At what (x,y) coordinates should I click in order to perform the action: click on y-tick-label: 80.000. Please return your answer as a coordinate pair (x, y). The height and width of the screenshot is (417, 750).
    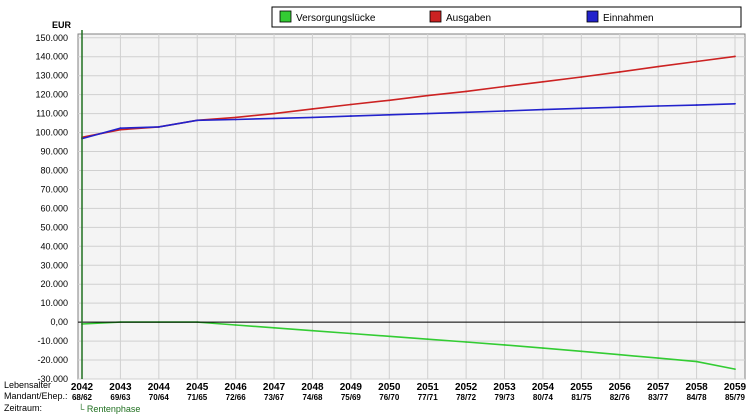
    Looking at the image, I should click on (54, 170).